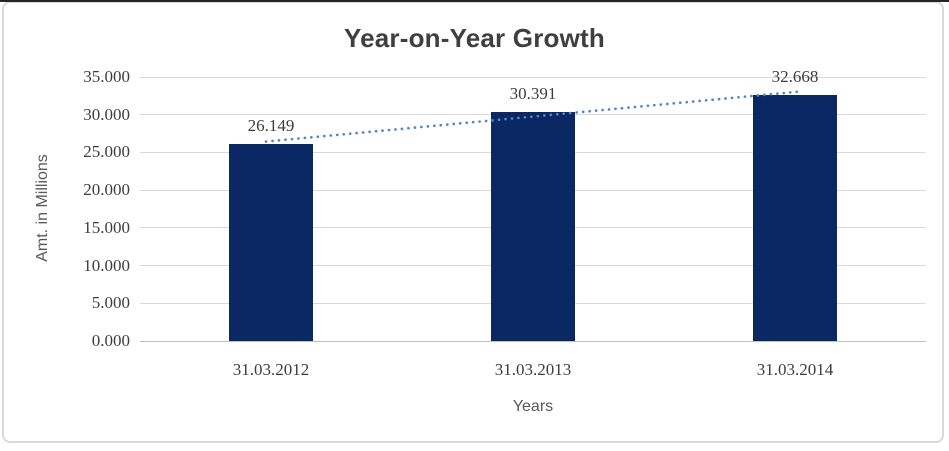  Describe the element at coordinates (106, 227) in the screenshot. I see `y-axis-tick-label: 15.000` at that location.